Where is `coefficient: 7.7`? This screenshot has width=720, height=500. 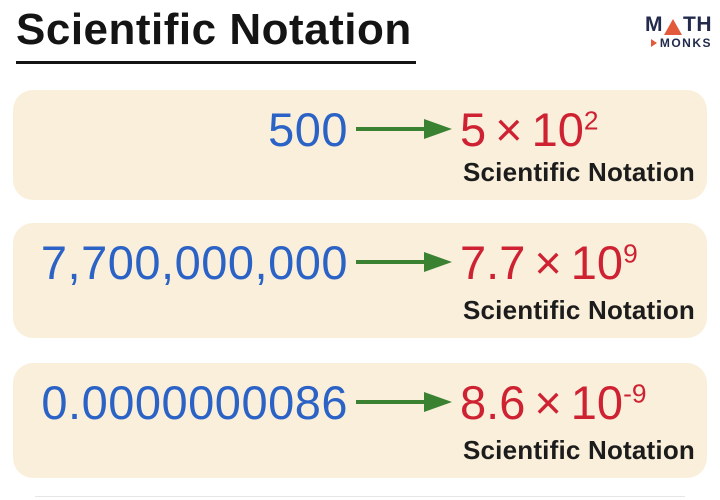 coefficient: 7.7 is located at coordinates (493, 262).